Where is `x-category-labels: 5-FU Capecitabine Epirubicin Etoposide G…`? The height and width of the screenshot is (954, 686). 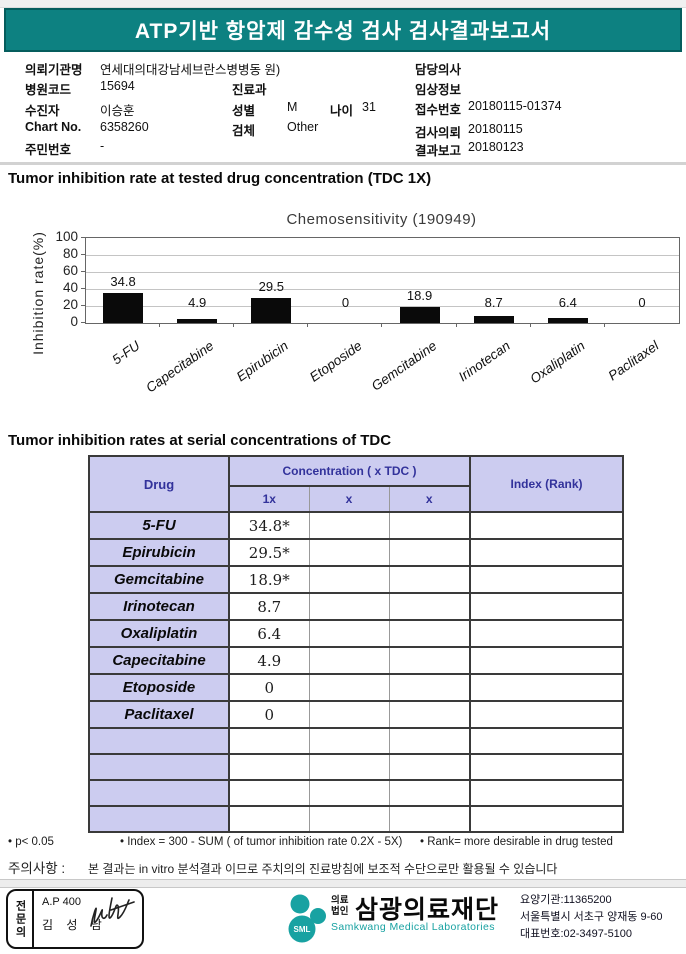
x-category-labels: 5-FU Capecitabine Epirubicin Etoposide G… is located at coordinates (381, 373).